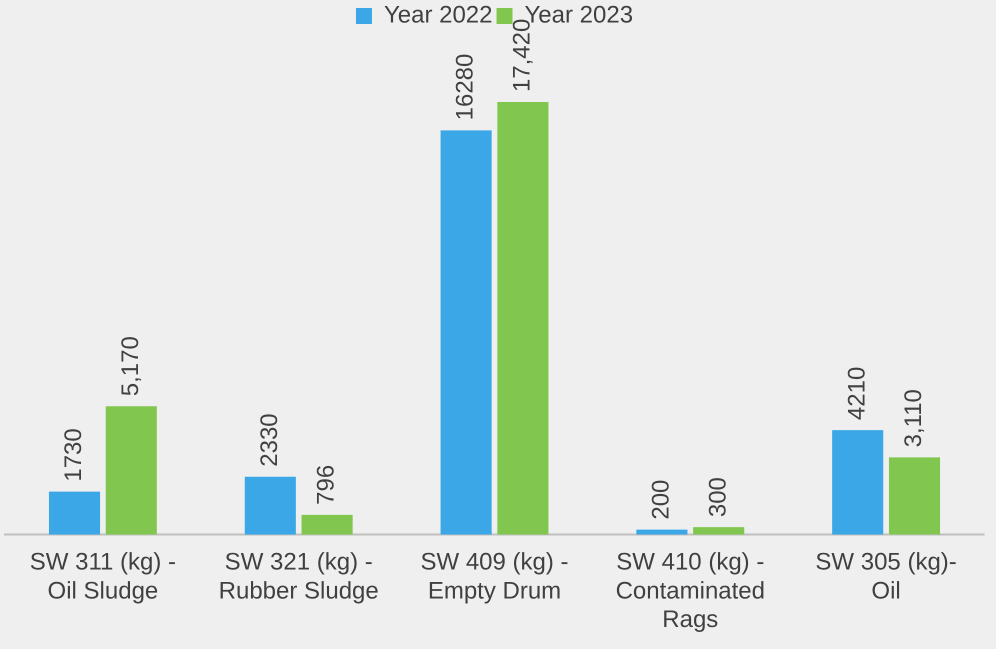 The height and width of the screenshot is (649, 996). Describe the element at coordinates (438, 15) in the screenshot. I see `legend-label: Year 2022` at that location.